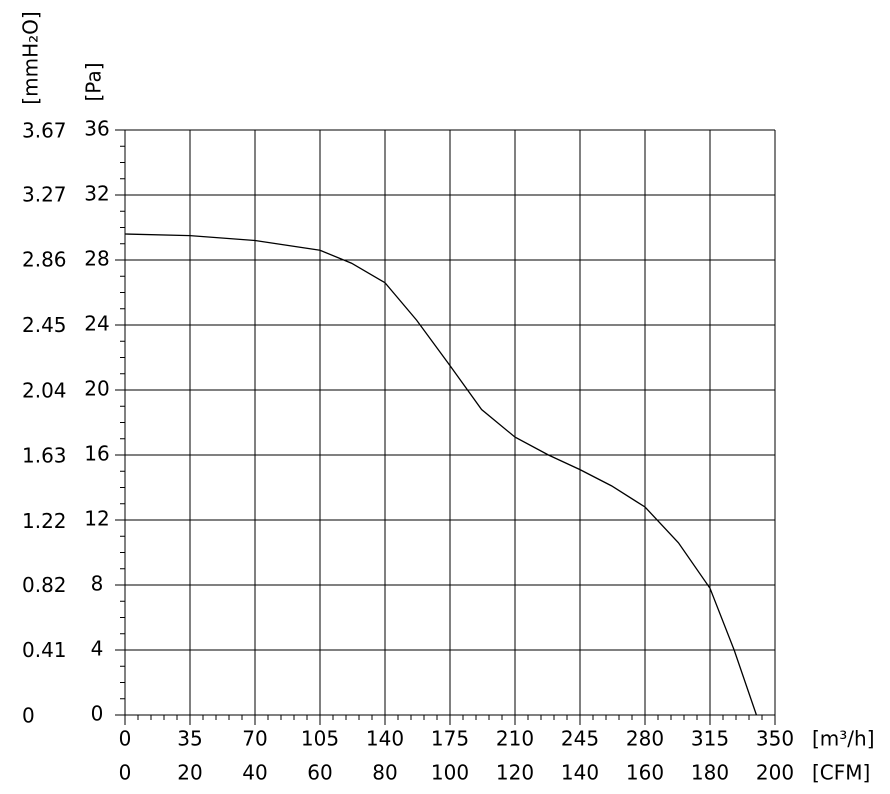 This screenshot has height=794, width=890. I want to click on x2-tick-label: 80, so click(384, 773).